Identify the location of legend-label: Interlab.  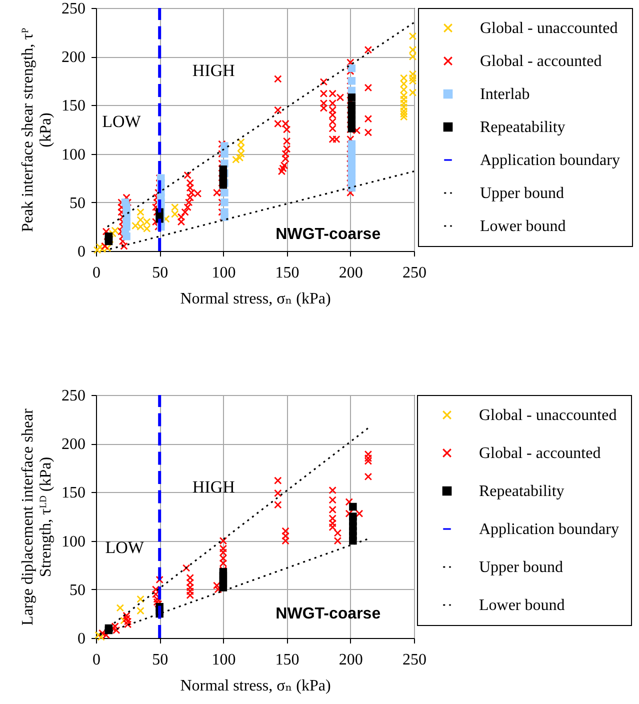
(505, 94).